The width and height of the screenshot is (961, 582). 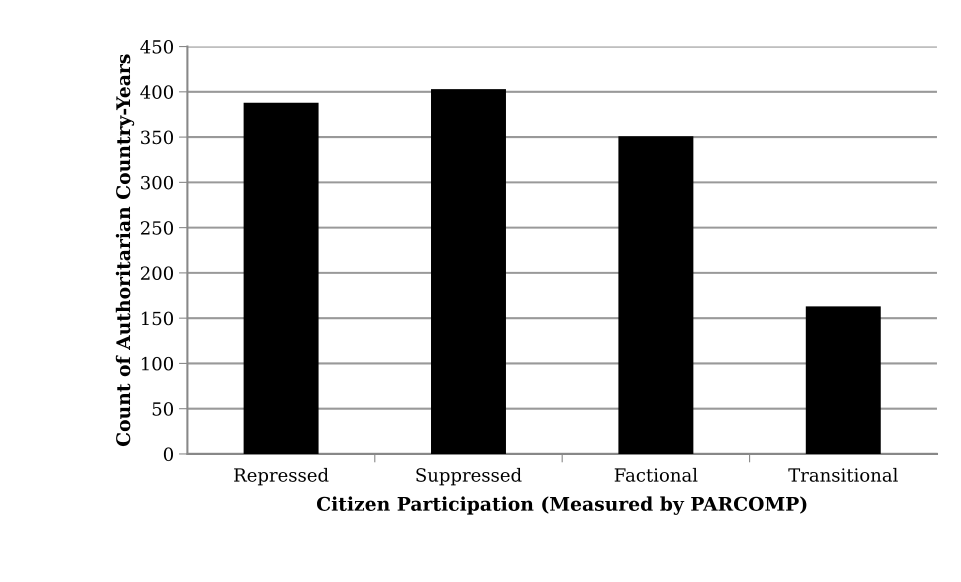 What do you see at coordinates (162, 409) in the screenshot?
I see `y-tick-label: 50` at bounding box center [162, 409].